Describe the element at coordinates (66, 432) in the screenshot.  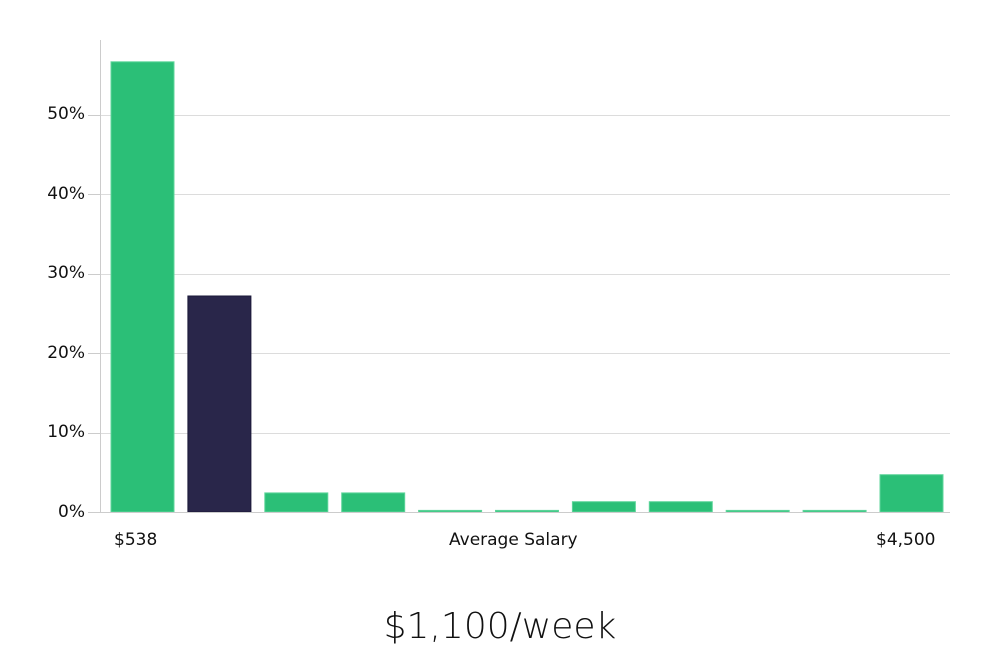
I see `y-tick-label-10: 10%` at that location.